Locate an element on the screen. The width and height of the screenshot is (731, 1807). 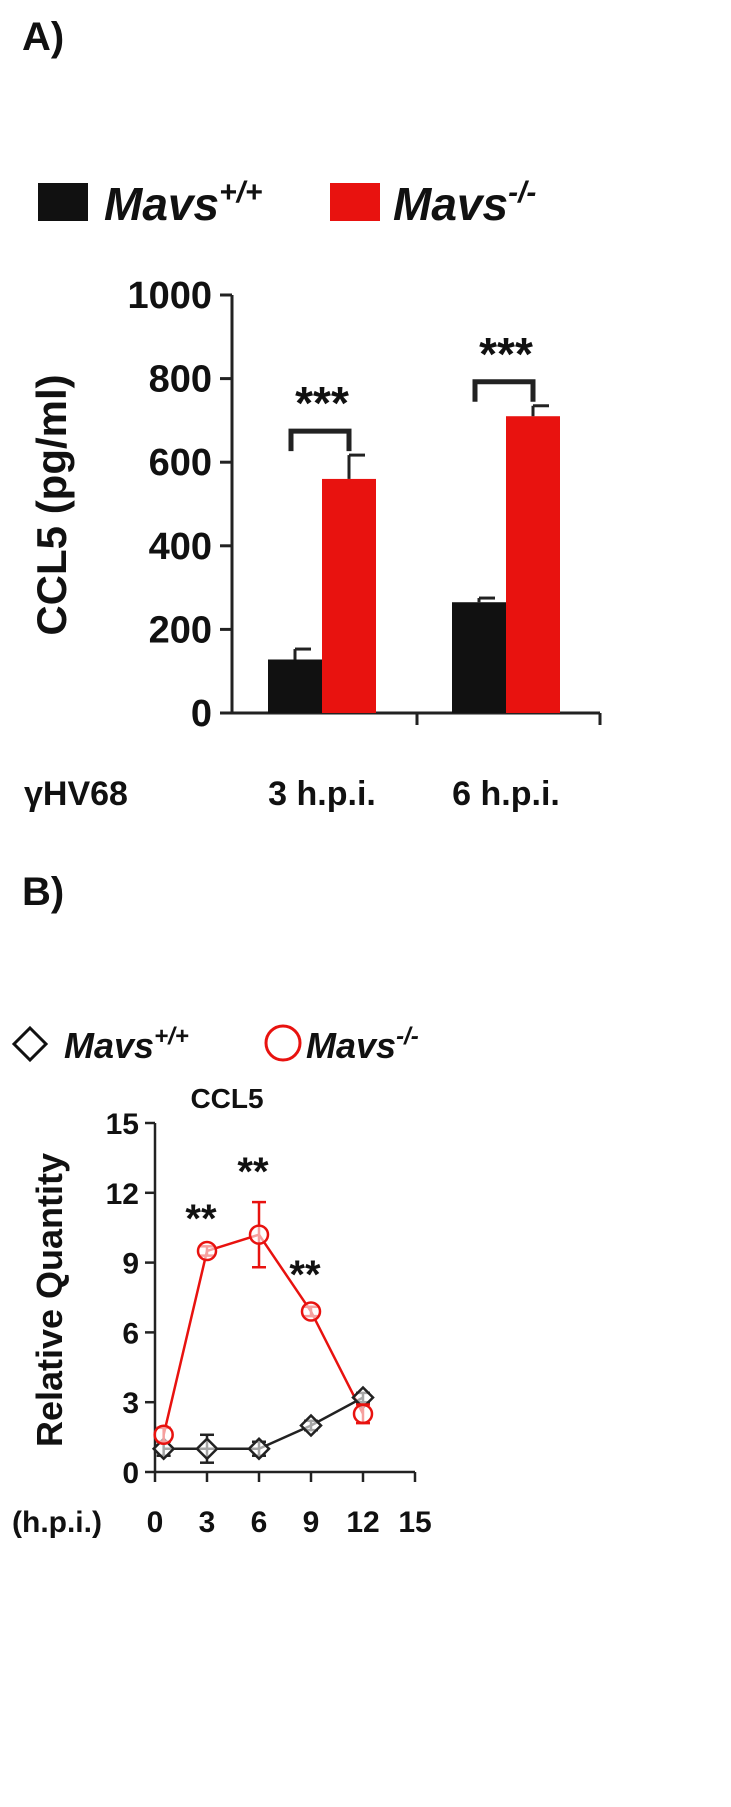
legend-b-label-1: Mavs+/+ is located at coordinates (126, 1044).